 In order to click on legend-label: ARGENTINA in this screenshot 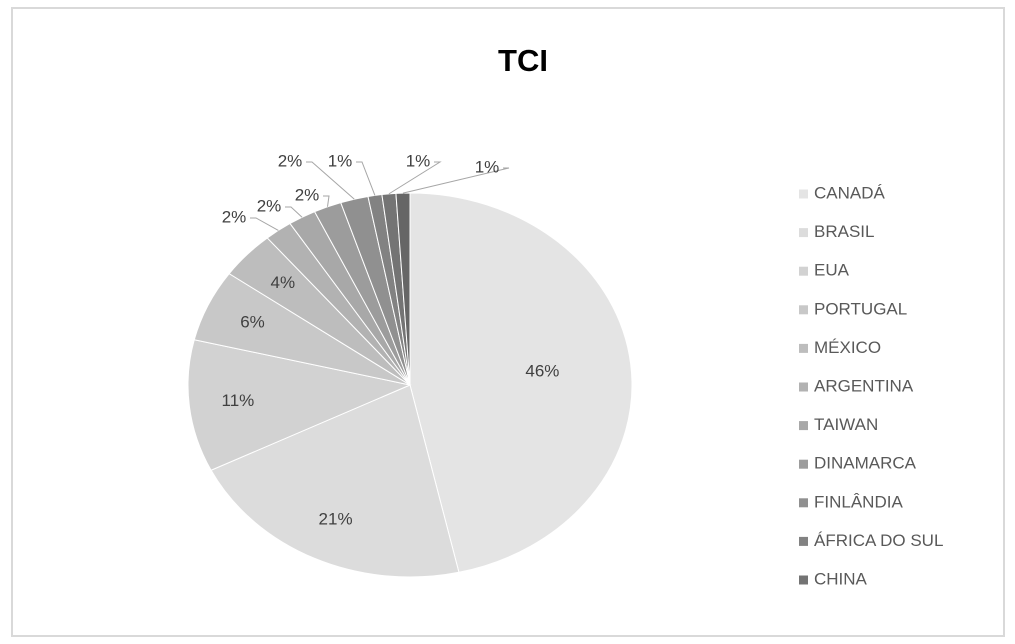, I will do `click(864, 385)`.